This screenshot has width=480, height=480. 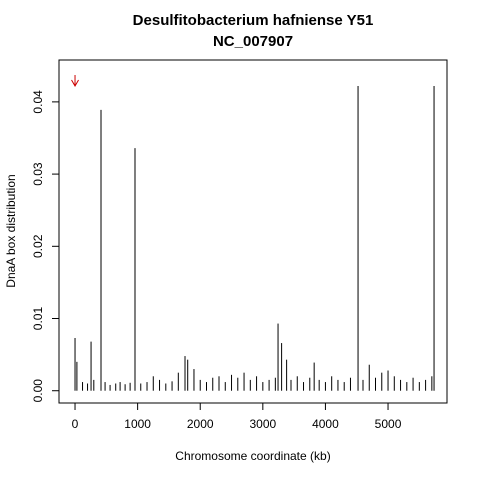 What do you see at coordinates (75, 424) in the screenshot?
I see `x-tick-label: 0` at bounding box center [75, 424].